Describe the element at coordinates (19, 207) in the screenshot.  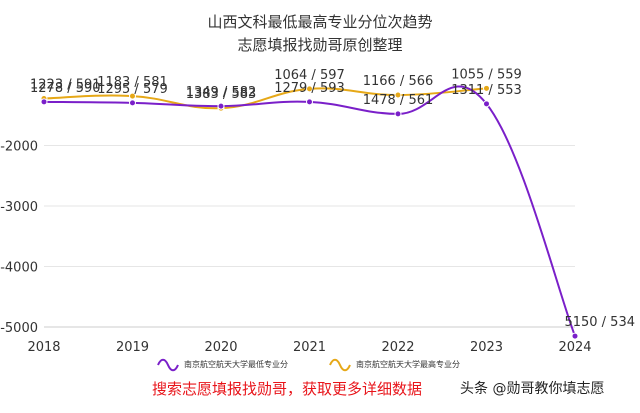
I see `y-tick-label: -3000` at that location.